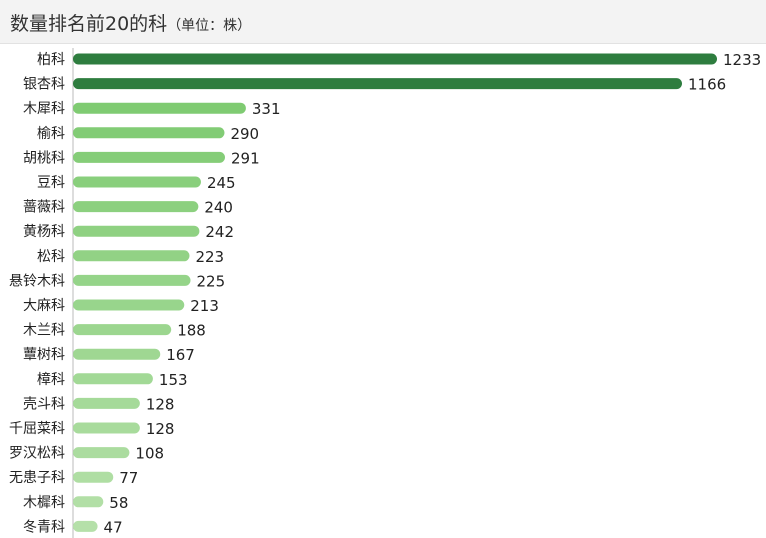  I want to click on category-label: 壳斗科, so click(44, 403).